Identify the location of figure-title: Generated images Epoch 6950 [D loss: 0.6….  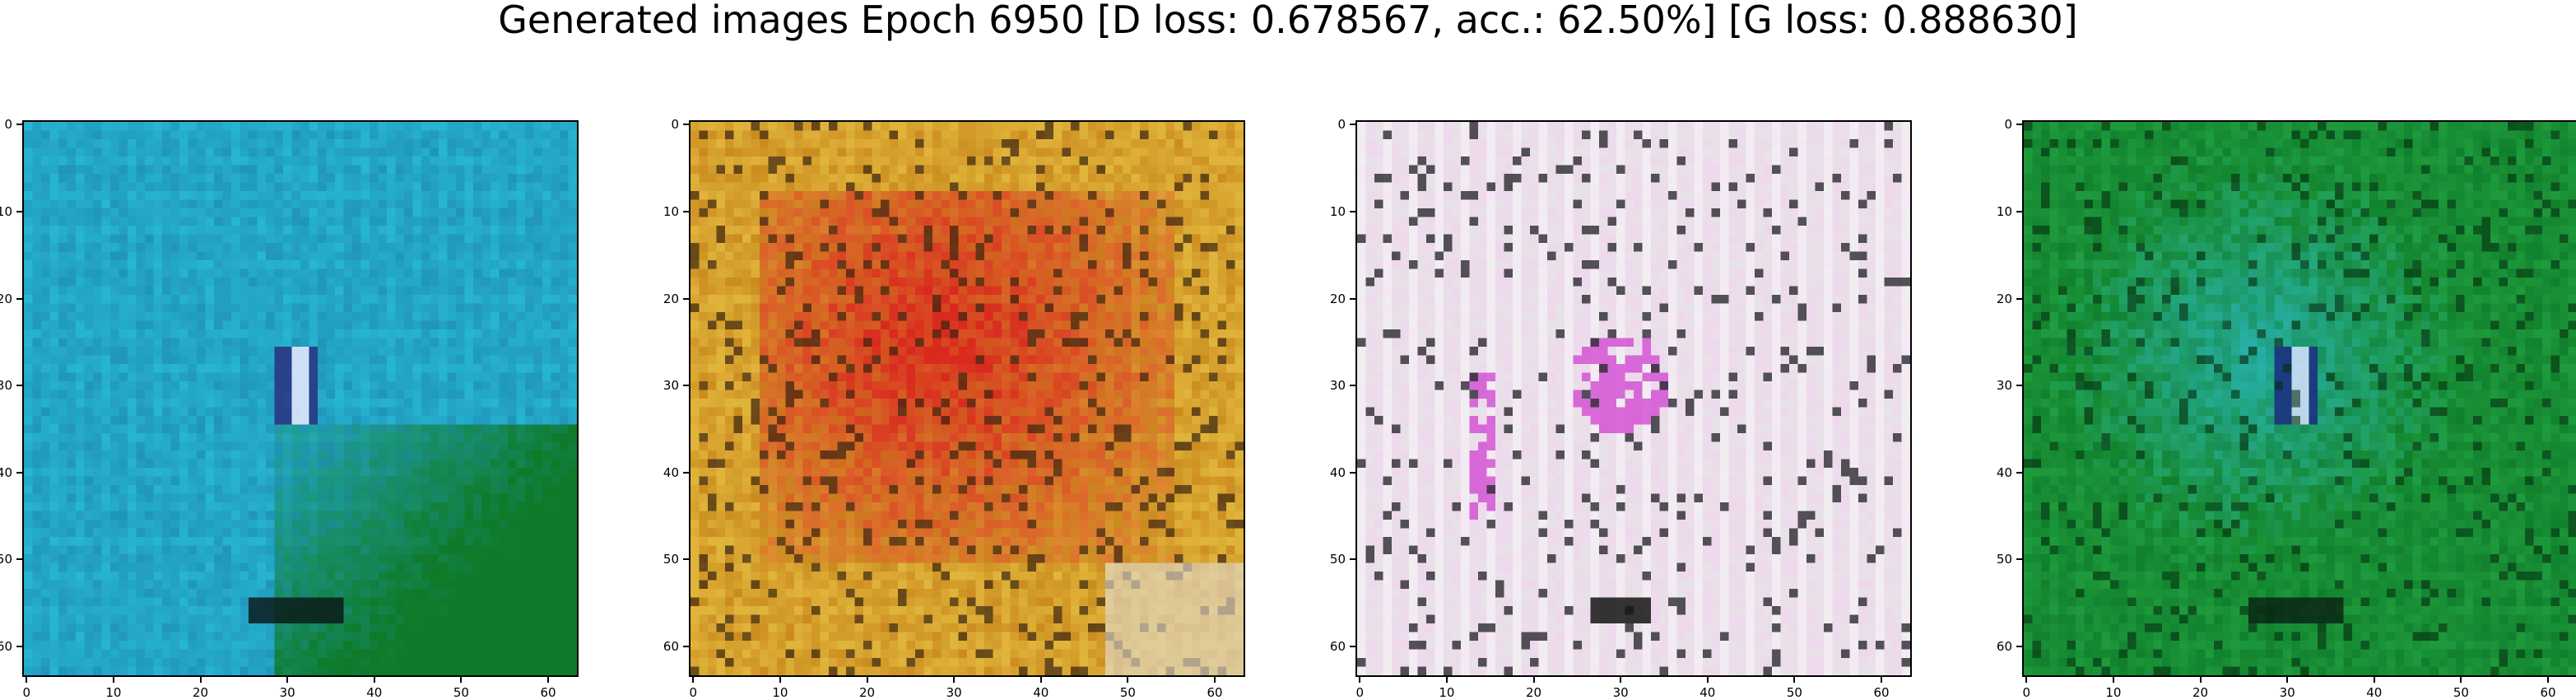
(1288, 21).